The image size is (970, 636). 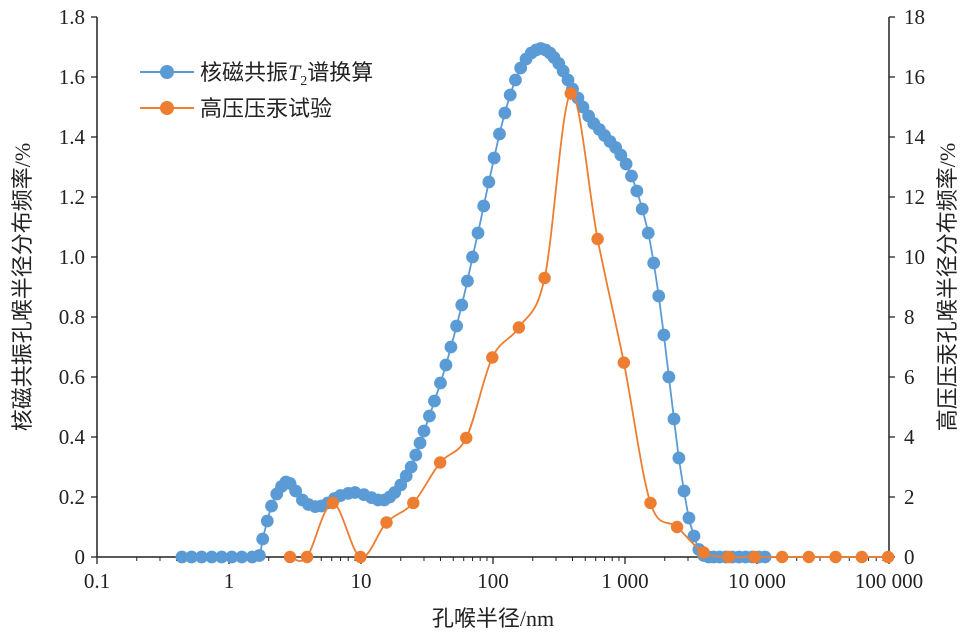 I want to click on x-tick-label: 10 000, so click(x=757, y=581).